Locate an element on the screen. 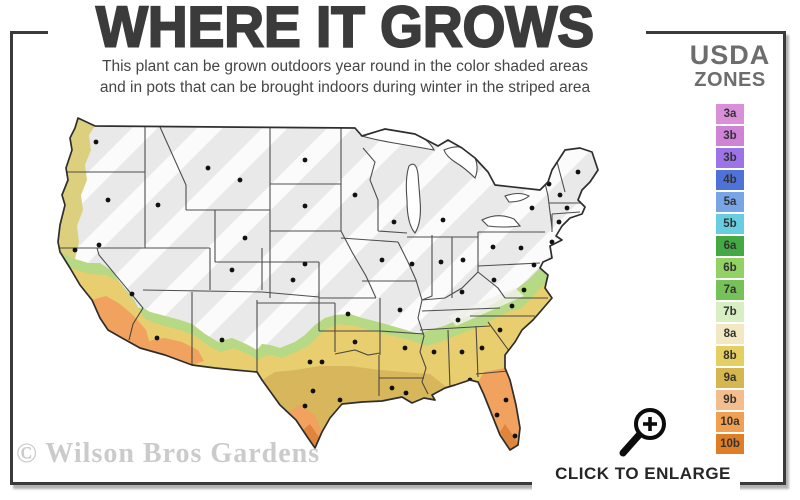  great-lakes is located at coordinates (445, 180).